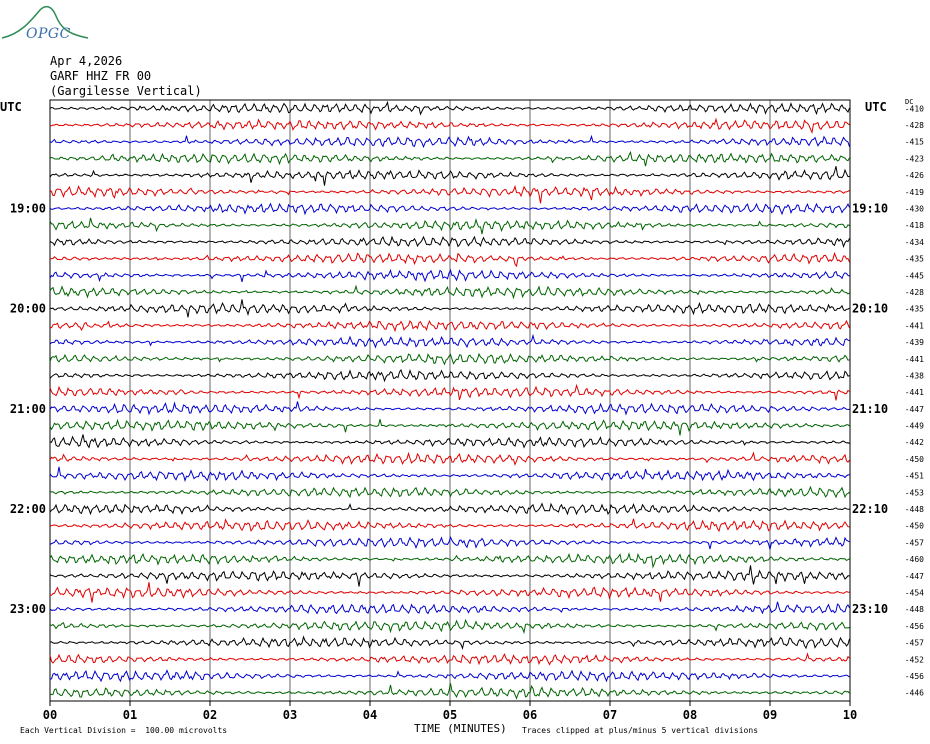 The height and width of the screenshot is (744, 930). What do you see at coordinates (914, 693) in the screenshot?
I see `dc-offset-label: -446` at bounding box center [914, 693].